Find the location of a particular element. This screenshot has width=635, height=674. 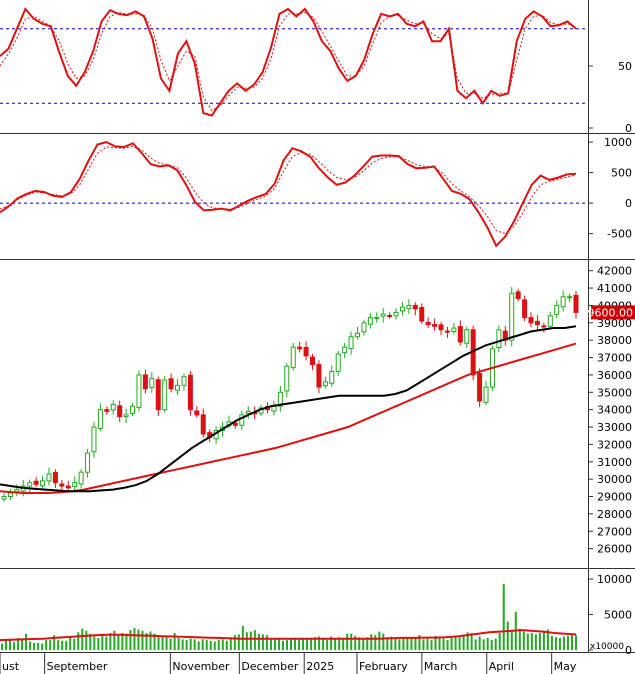

x-tick-label: March is located at coordinates (441, 666).